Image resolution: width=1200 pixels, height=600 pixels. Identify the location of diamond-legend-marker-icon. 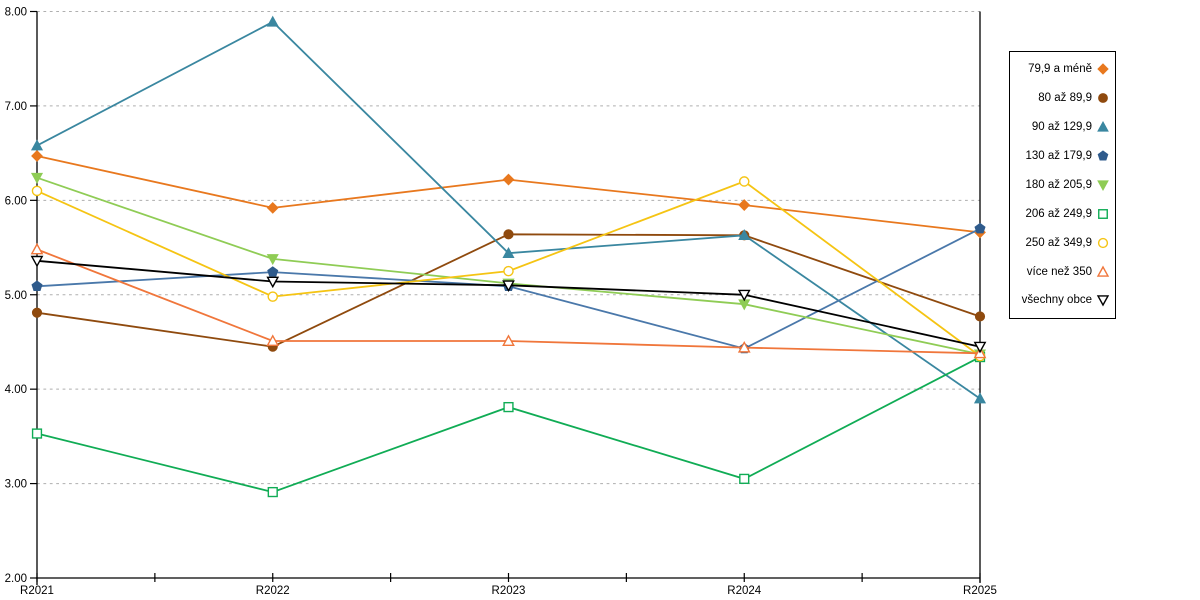
(1103, 69).